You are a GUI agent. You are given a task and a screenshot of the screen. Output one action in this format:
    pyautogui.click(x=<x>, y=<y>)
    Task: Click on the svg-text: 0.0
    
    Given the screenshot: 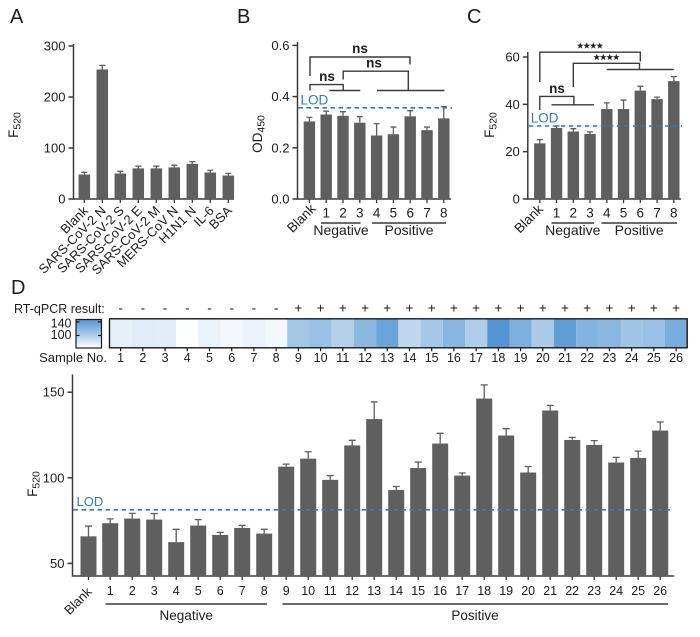 What is the action you would take?
    pyautogui.click(x=280, y=199)
    